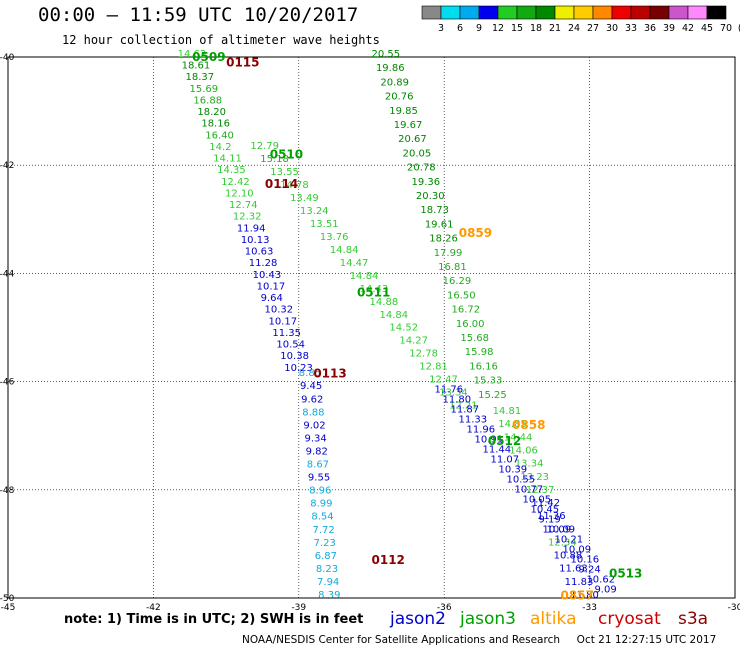 This screenshot has height=650, width=740. Describe the element at coordinates (390, 68) in the screenshot. I see `swh-value-label: 19.86` at that location.